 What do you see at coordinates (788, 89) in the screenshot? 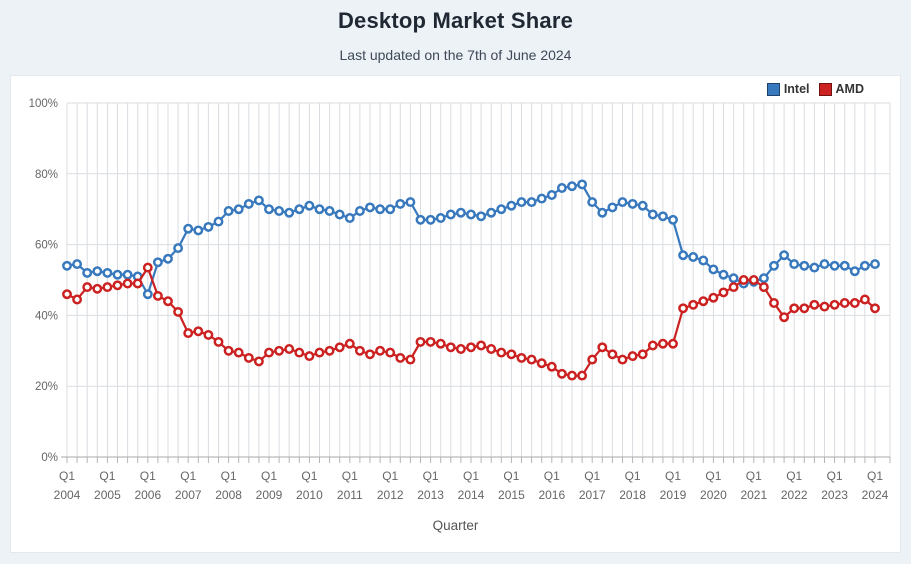
I see `legend-item-intel: Intel` at bounding box center [788, 89].